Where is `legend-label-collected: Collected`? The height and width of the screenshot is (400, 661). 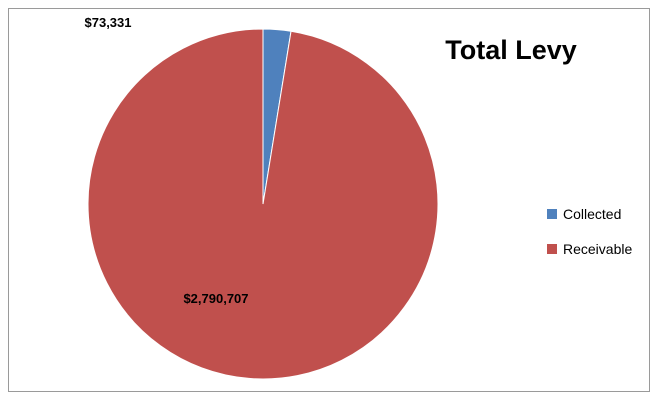
legend-label-collected: Collected is located at coordinates (592, 214).